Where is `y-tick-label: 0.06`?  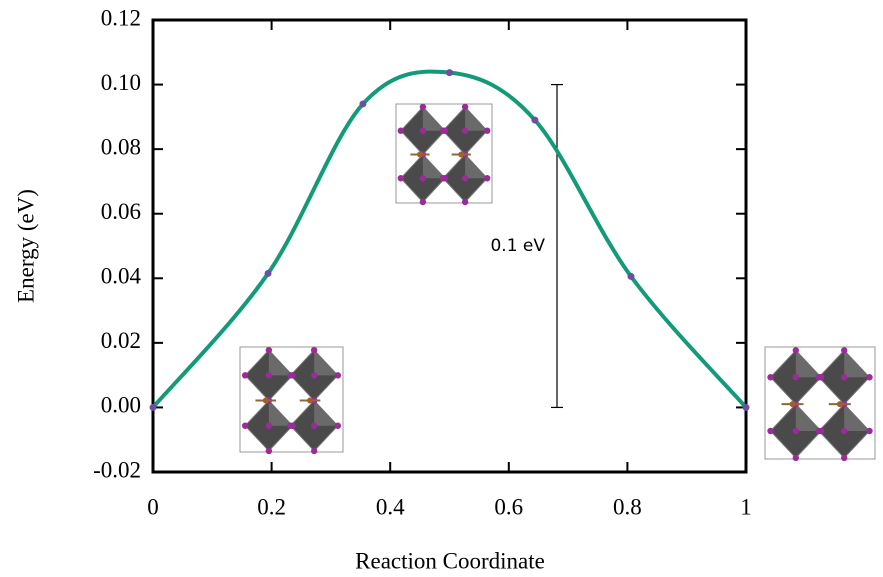
y-tick-label: 0.06 is located at coordinates (121, 211).